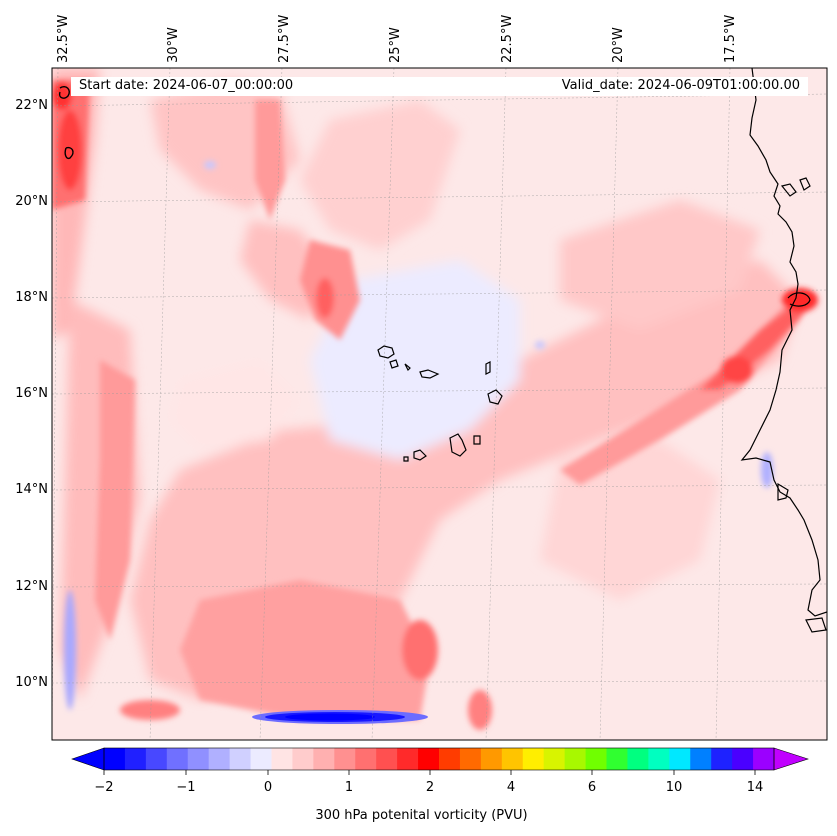 The height and width of the screenshot is (836, 837). Describe the element at coordinates (755, 787) in the screenshot. I see `colorbar-tick-label: 14` at that location.